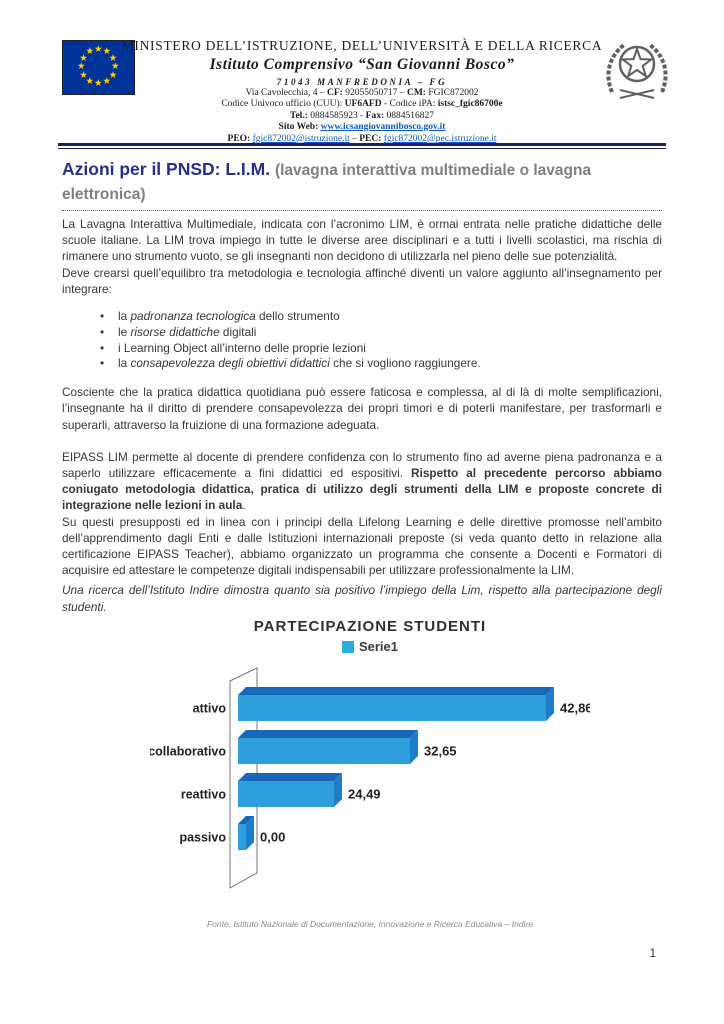 This screenshot has width=724, height=1024. Describe the element at coordinates (378, 647) in the screenshot. I see `legend-label: Serie1` at that location.